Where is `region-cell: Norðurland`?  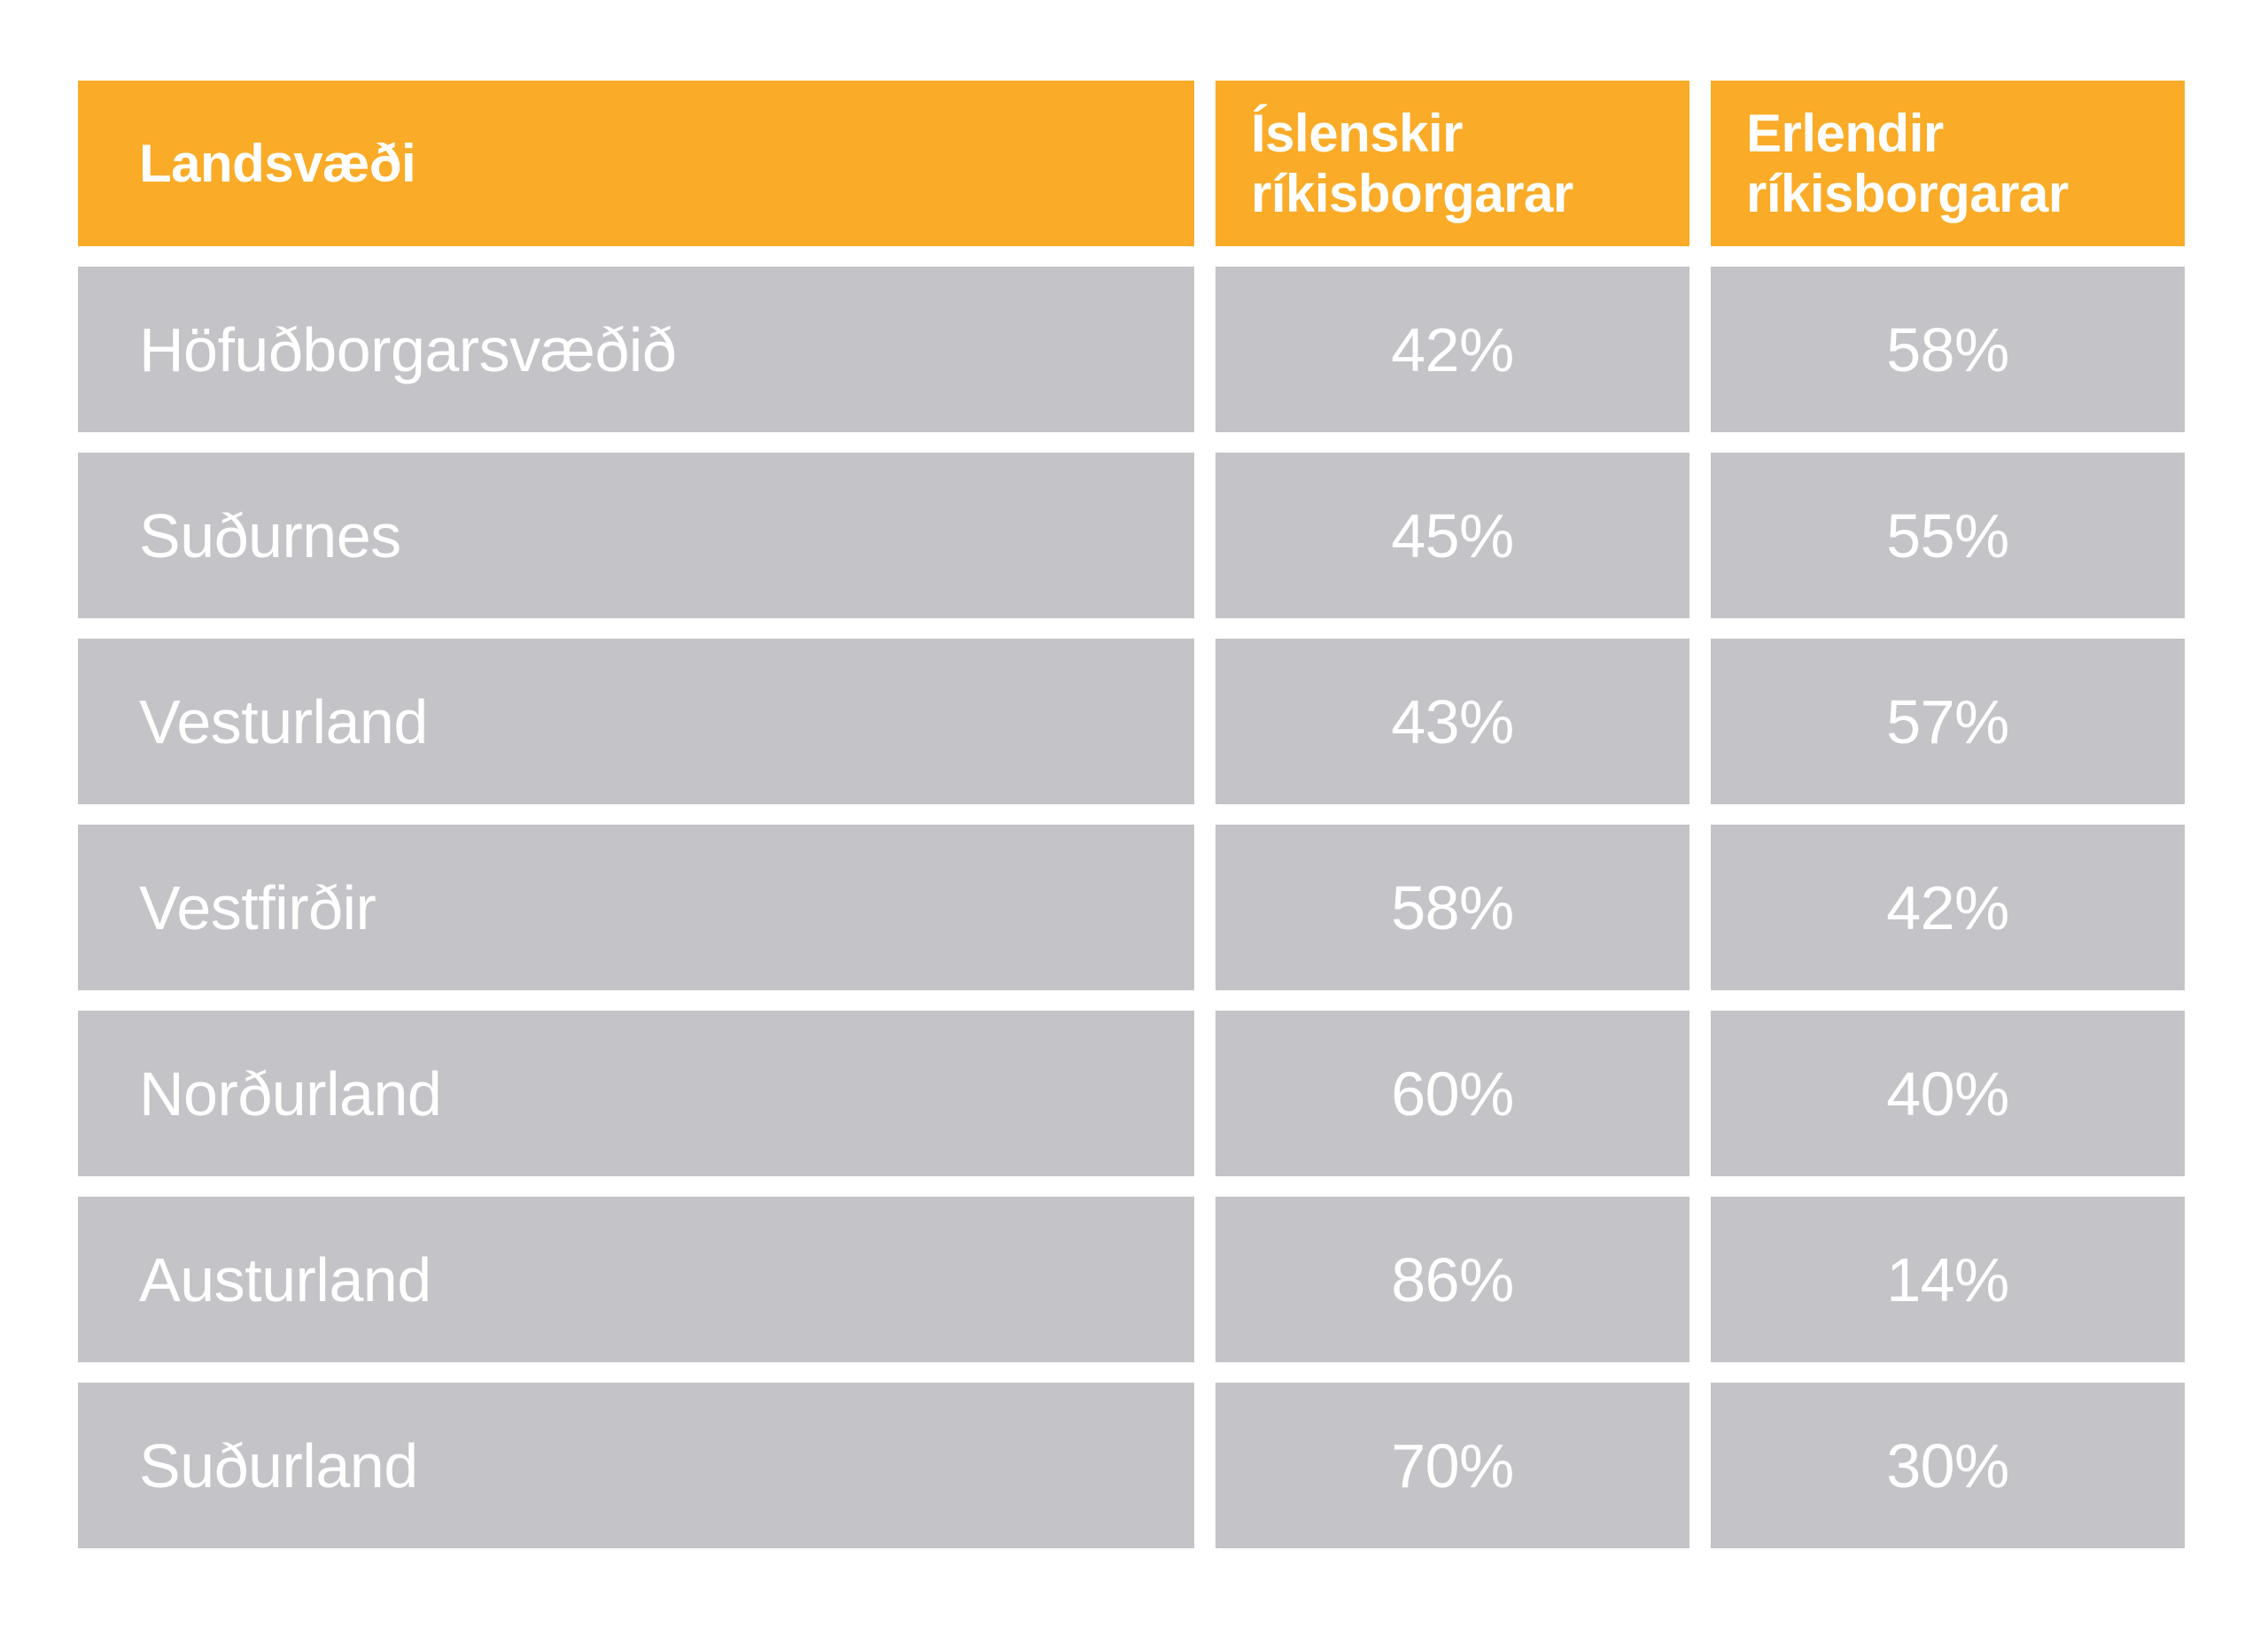 region-cell: Norðurland is located at coordinates (636, 1093).